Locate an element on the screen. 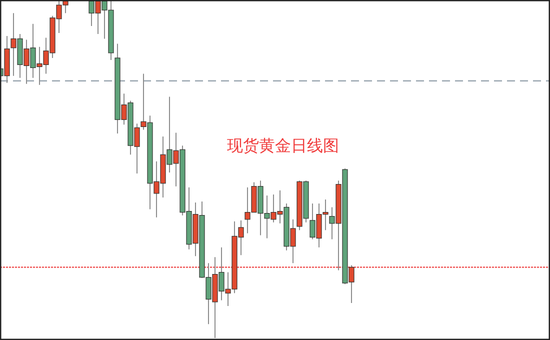 The image size is (550, 340). text: 现货黄金日线图 is located at coordinates (283, 145).